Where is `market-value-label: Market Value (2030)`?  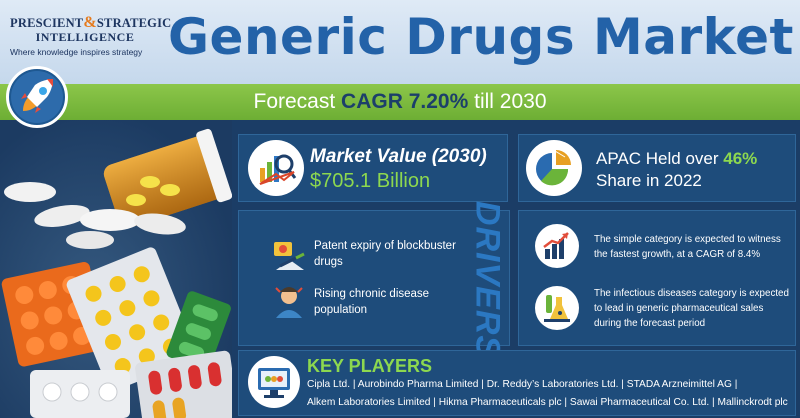
market-value-label: Market Value (2030) is located at coordinates (398, 156).